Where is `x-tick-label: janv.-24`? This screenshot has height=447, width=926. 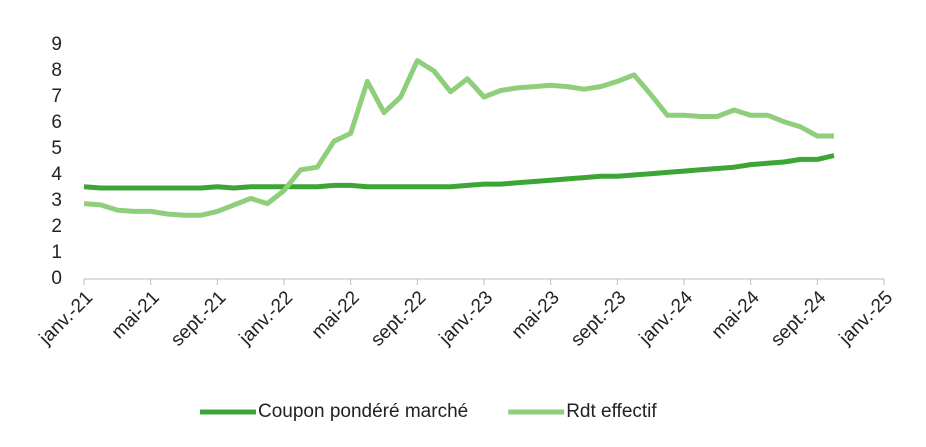 x-tick-label: janv.-24 is located at coordinates (666, 318).